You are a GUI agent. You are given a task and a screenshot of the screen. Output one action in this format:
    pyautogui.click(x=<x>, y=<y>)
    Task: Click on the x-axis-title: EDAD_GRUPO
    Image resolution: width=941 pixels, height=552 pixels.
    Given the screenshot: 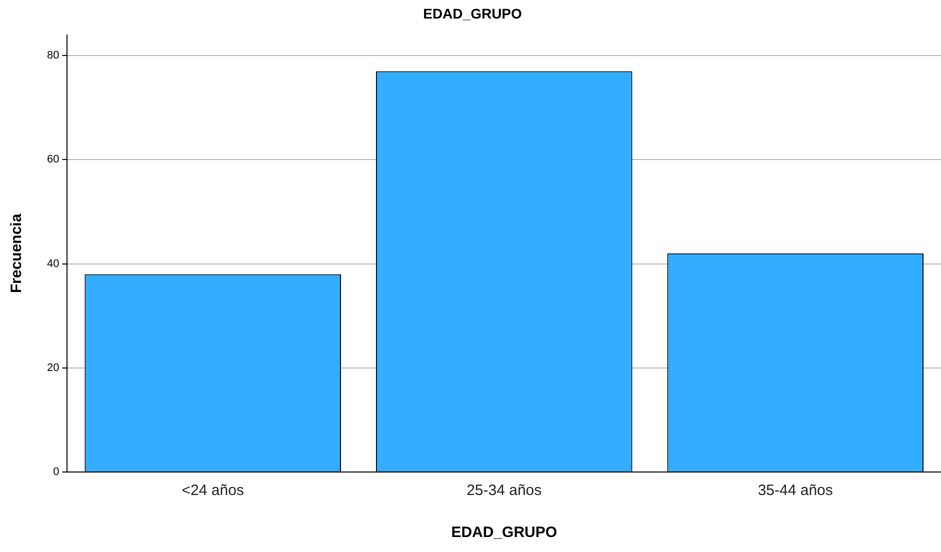 What is the action you would take?
    pyautogui.click(x=504, y=533)
    